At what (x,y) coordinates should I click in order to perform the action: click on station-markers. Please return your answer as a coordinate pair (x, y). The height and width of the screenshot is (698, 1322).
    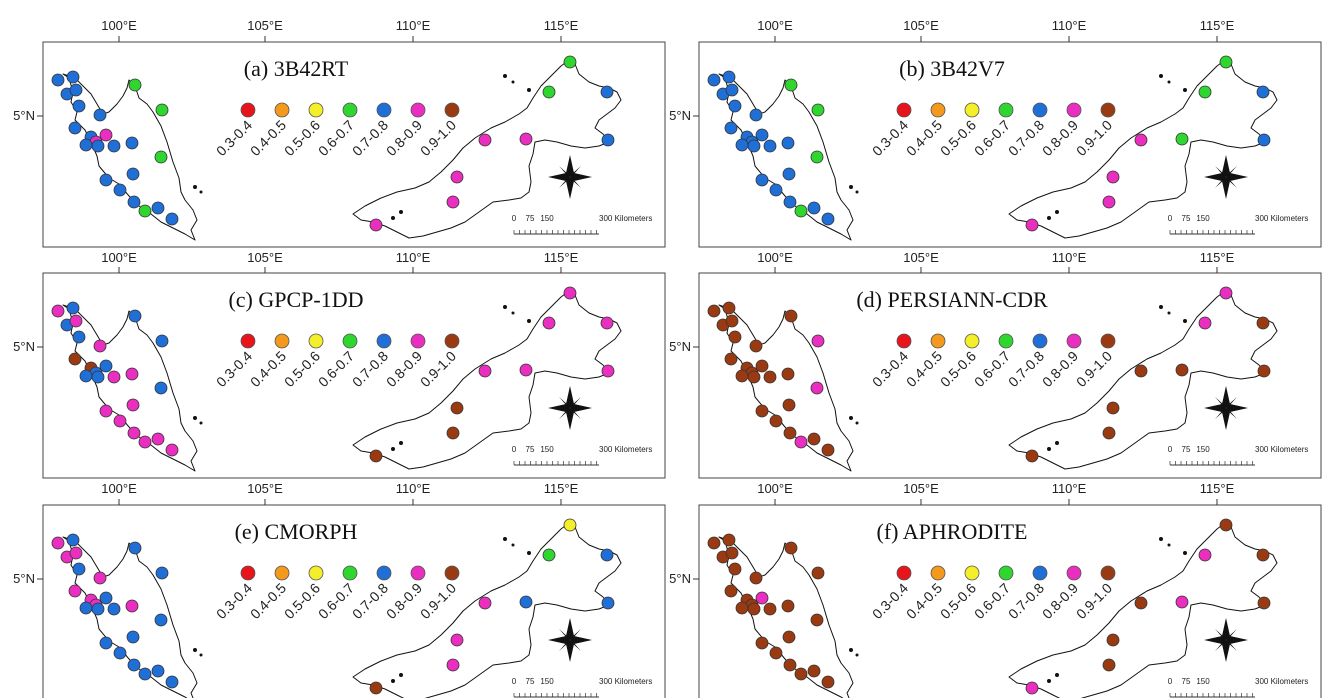
    Looking at the image, I should click on (989, 606).